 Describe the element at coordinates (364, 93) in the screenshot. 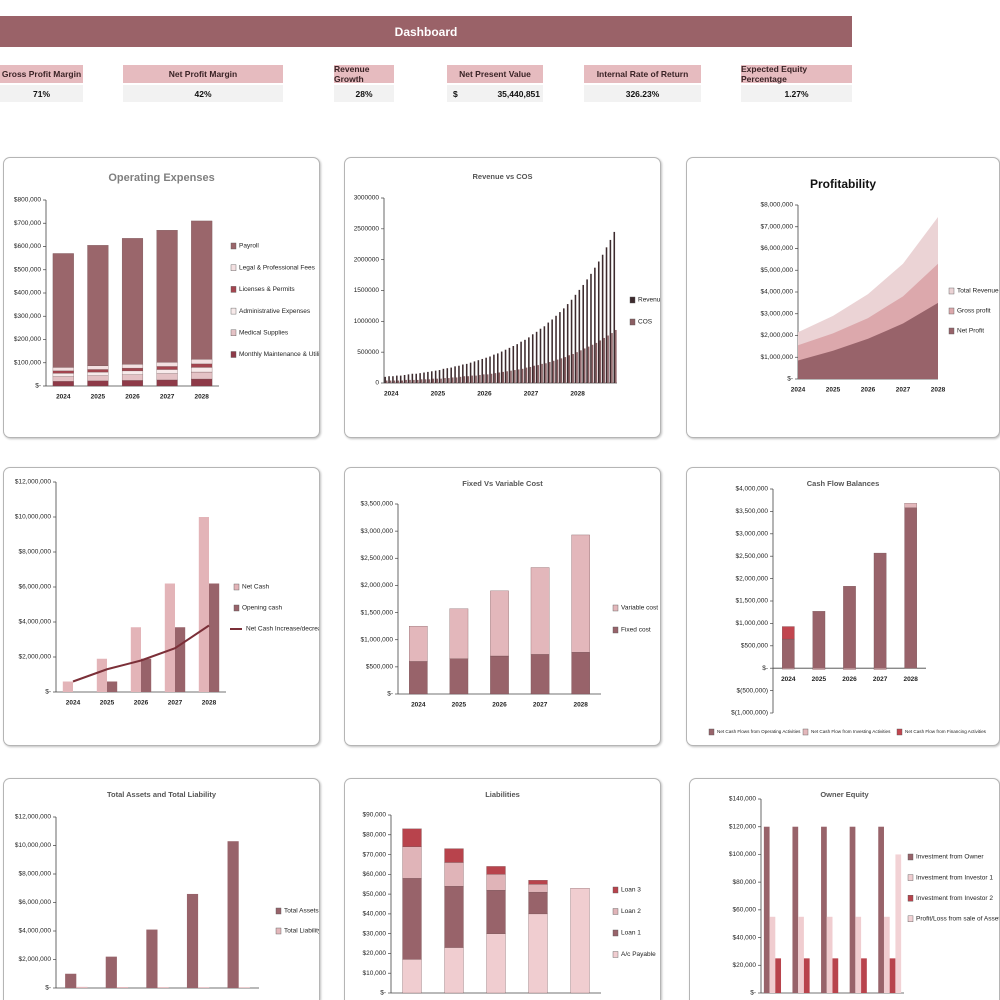

I see `kpi-value: 28%` at that location.